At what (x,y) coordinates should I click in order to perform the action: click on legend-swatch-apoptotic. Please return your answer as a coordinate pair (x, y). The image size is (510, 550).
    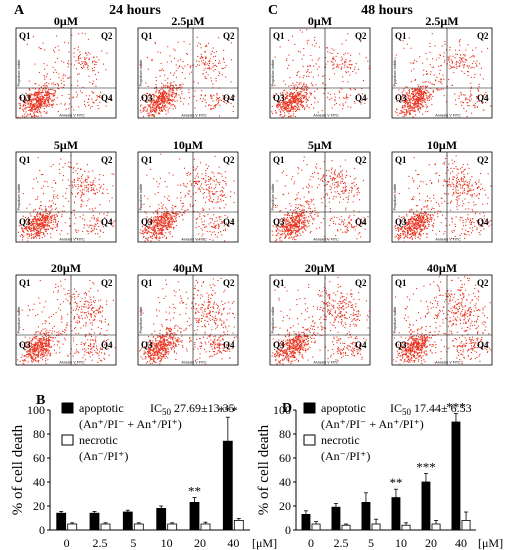
    Looking at the image, I should click on (67, 408).